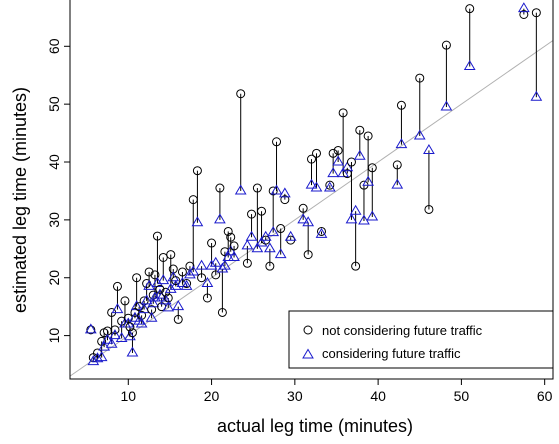 This screenshot has width=559, height=444. What do you see at coordinates (54, 336) in the screenshot?
I see `y-tick-label: 10` at bounding box center [54, 336].